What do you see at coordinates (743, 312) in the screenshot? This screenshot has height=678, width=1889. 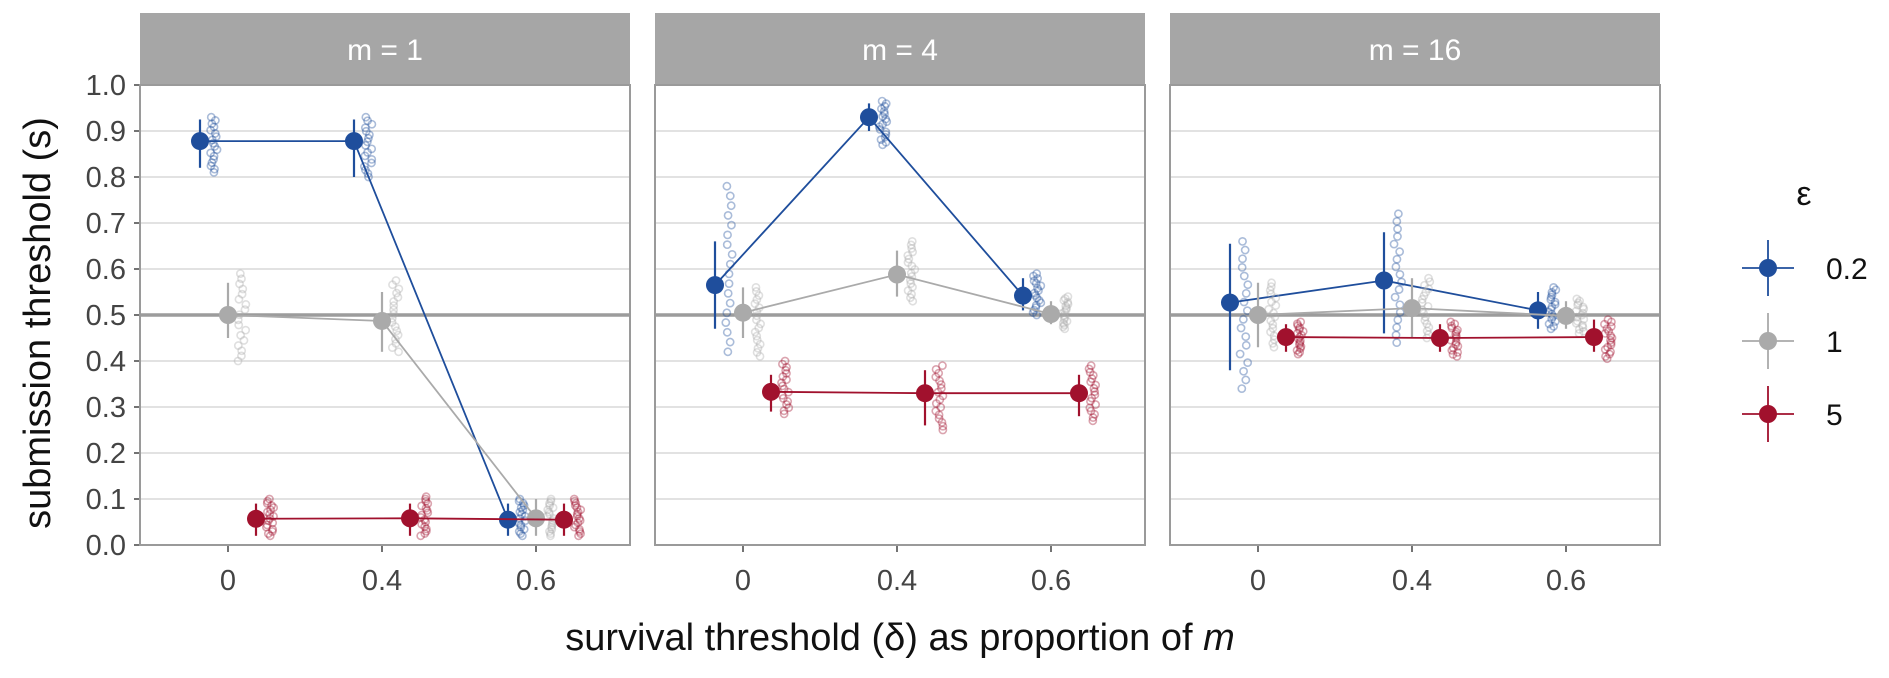 I see `mean-point` at bounding box center [743, 312].